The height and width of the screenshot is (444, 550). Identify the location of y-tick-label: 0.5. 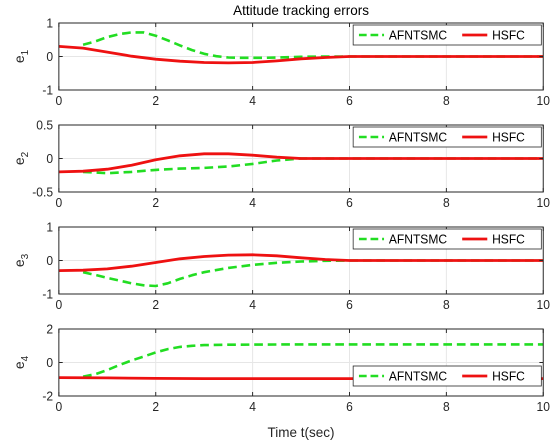
(44, 125).